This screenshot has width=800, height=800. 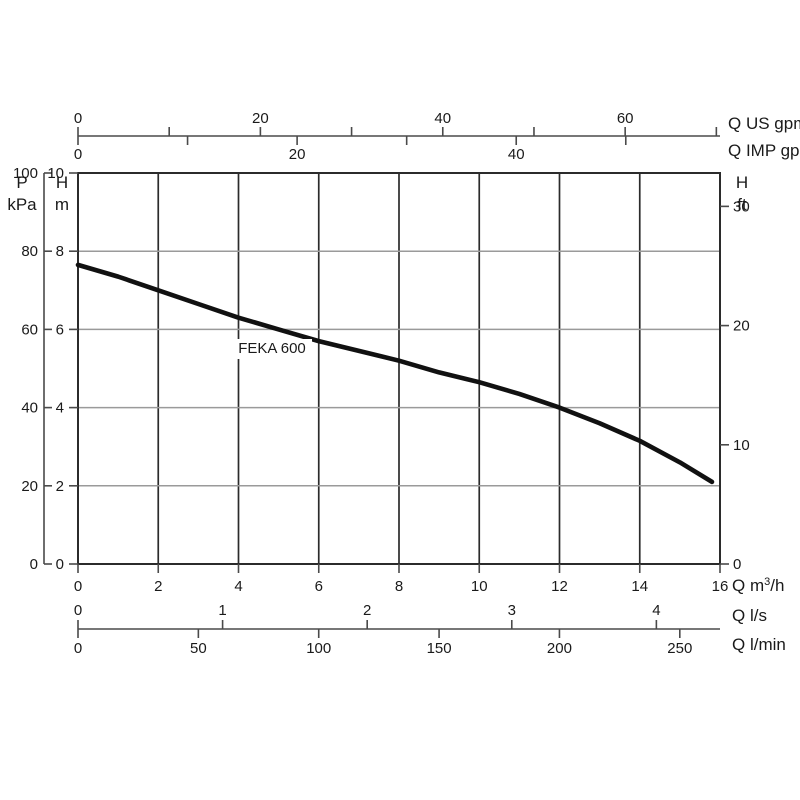 I want to click on h-ft-tick-label: 10, so click(x=741, y=445).